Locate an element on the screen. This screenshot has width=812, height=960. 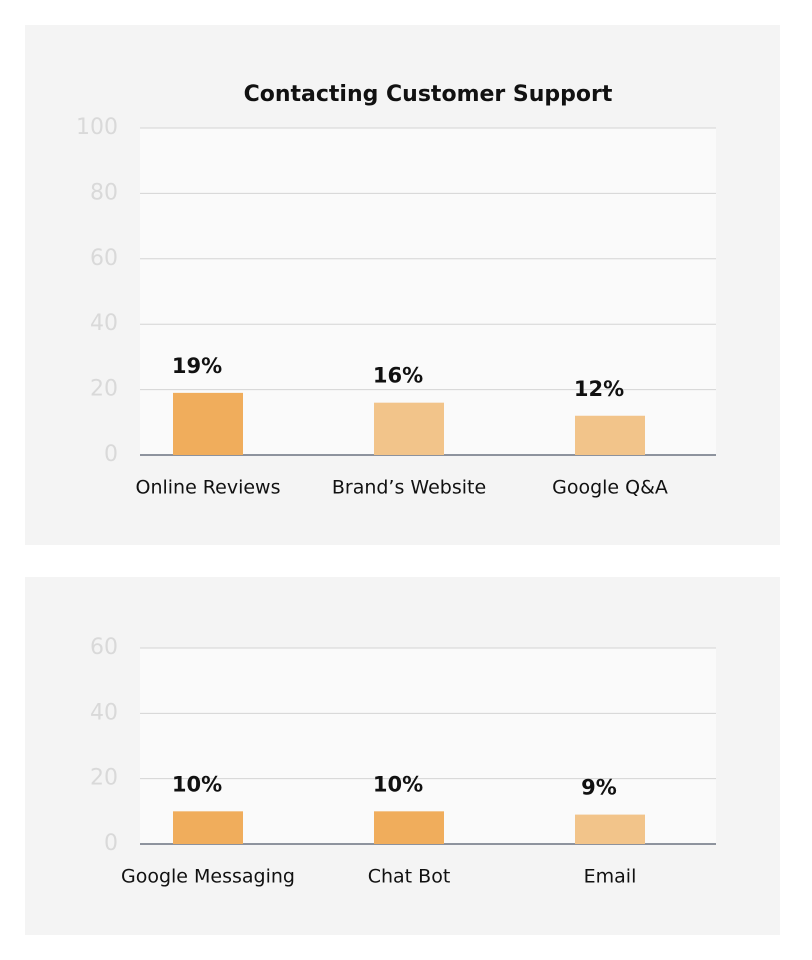
value-label: 16% is located at coordinates (398, 376).